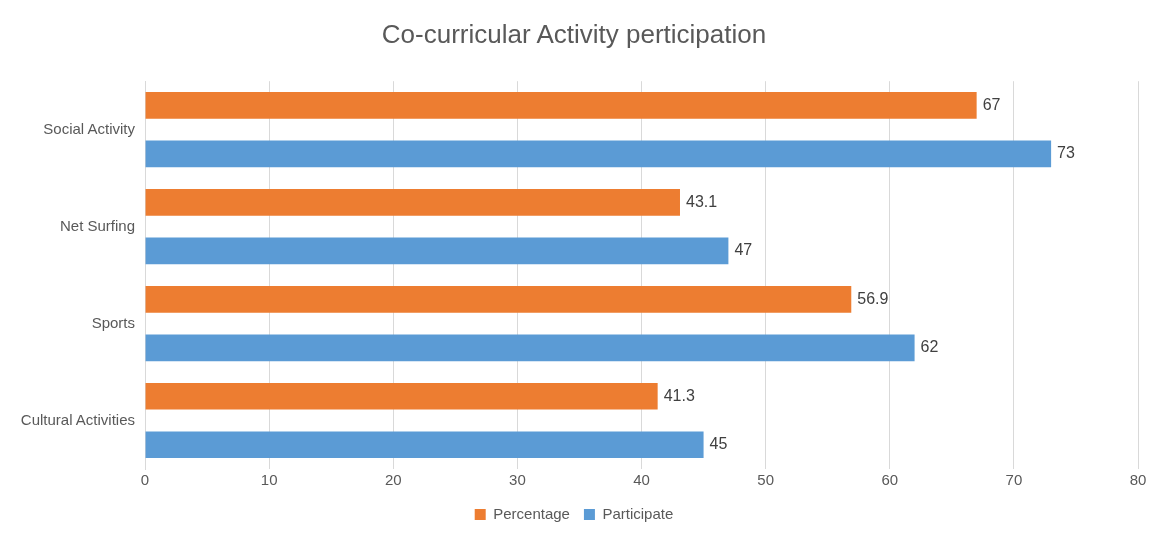  Describe the element at coordinates (1014, 480) in the screenshot. I see `x-tick-label: 70` at that location.